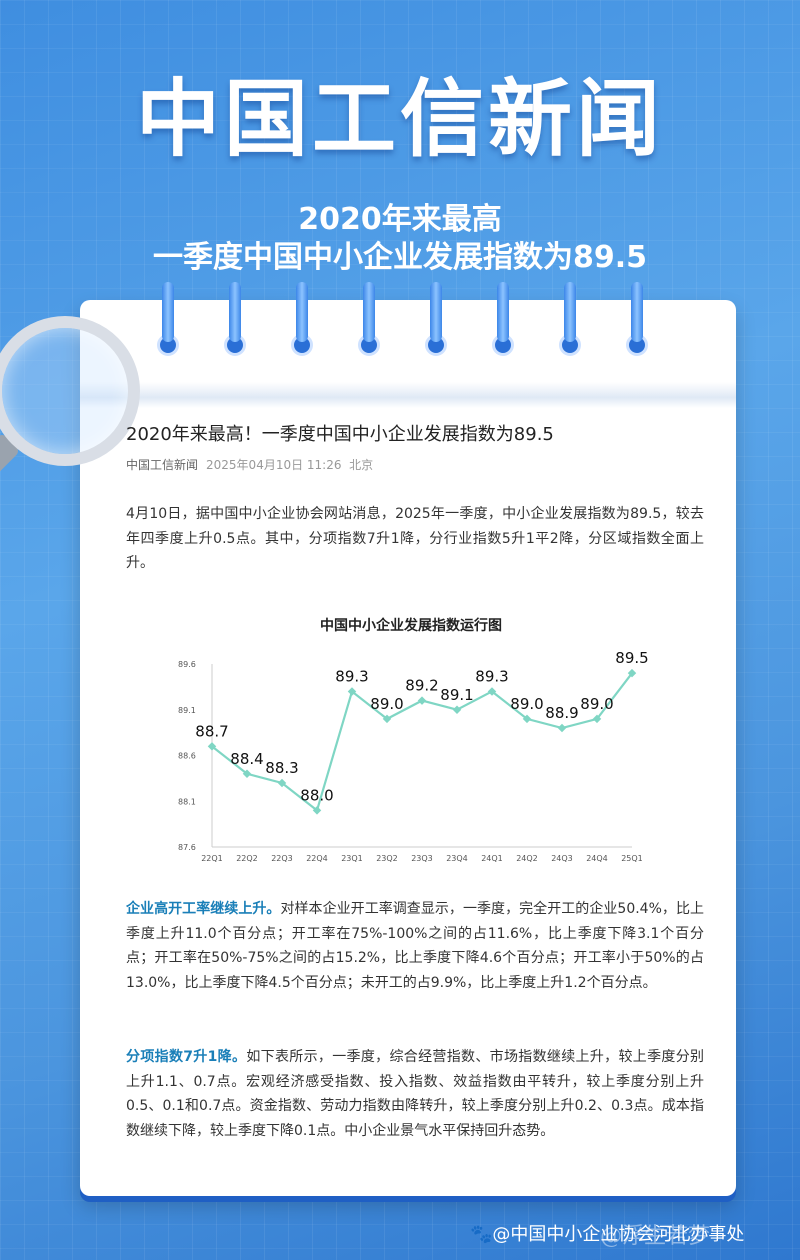  What do you see at coordinates (246, 759) in the screenshot?
I see `data-label: 88.4` at bounding box center [246, 759].